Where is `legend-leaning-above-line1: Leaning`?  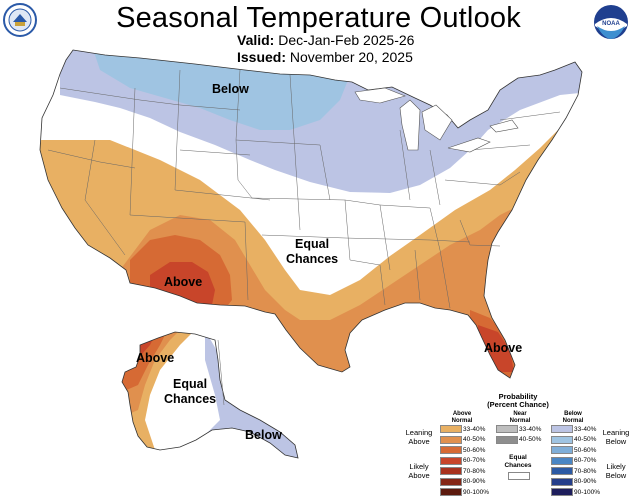
legend-leaning-above-line1: Leaning is located at coordinates (419, 432).